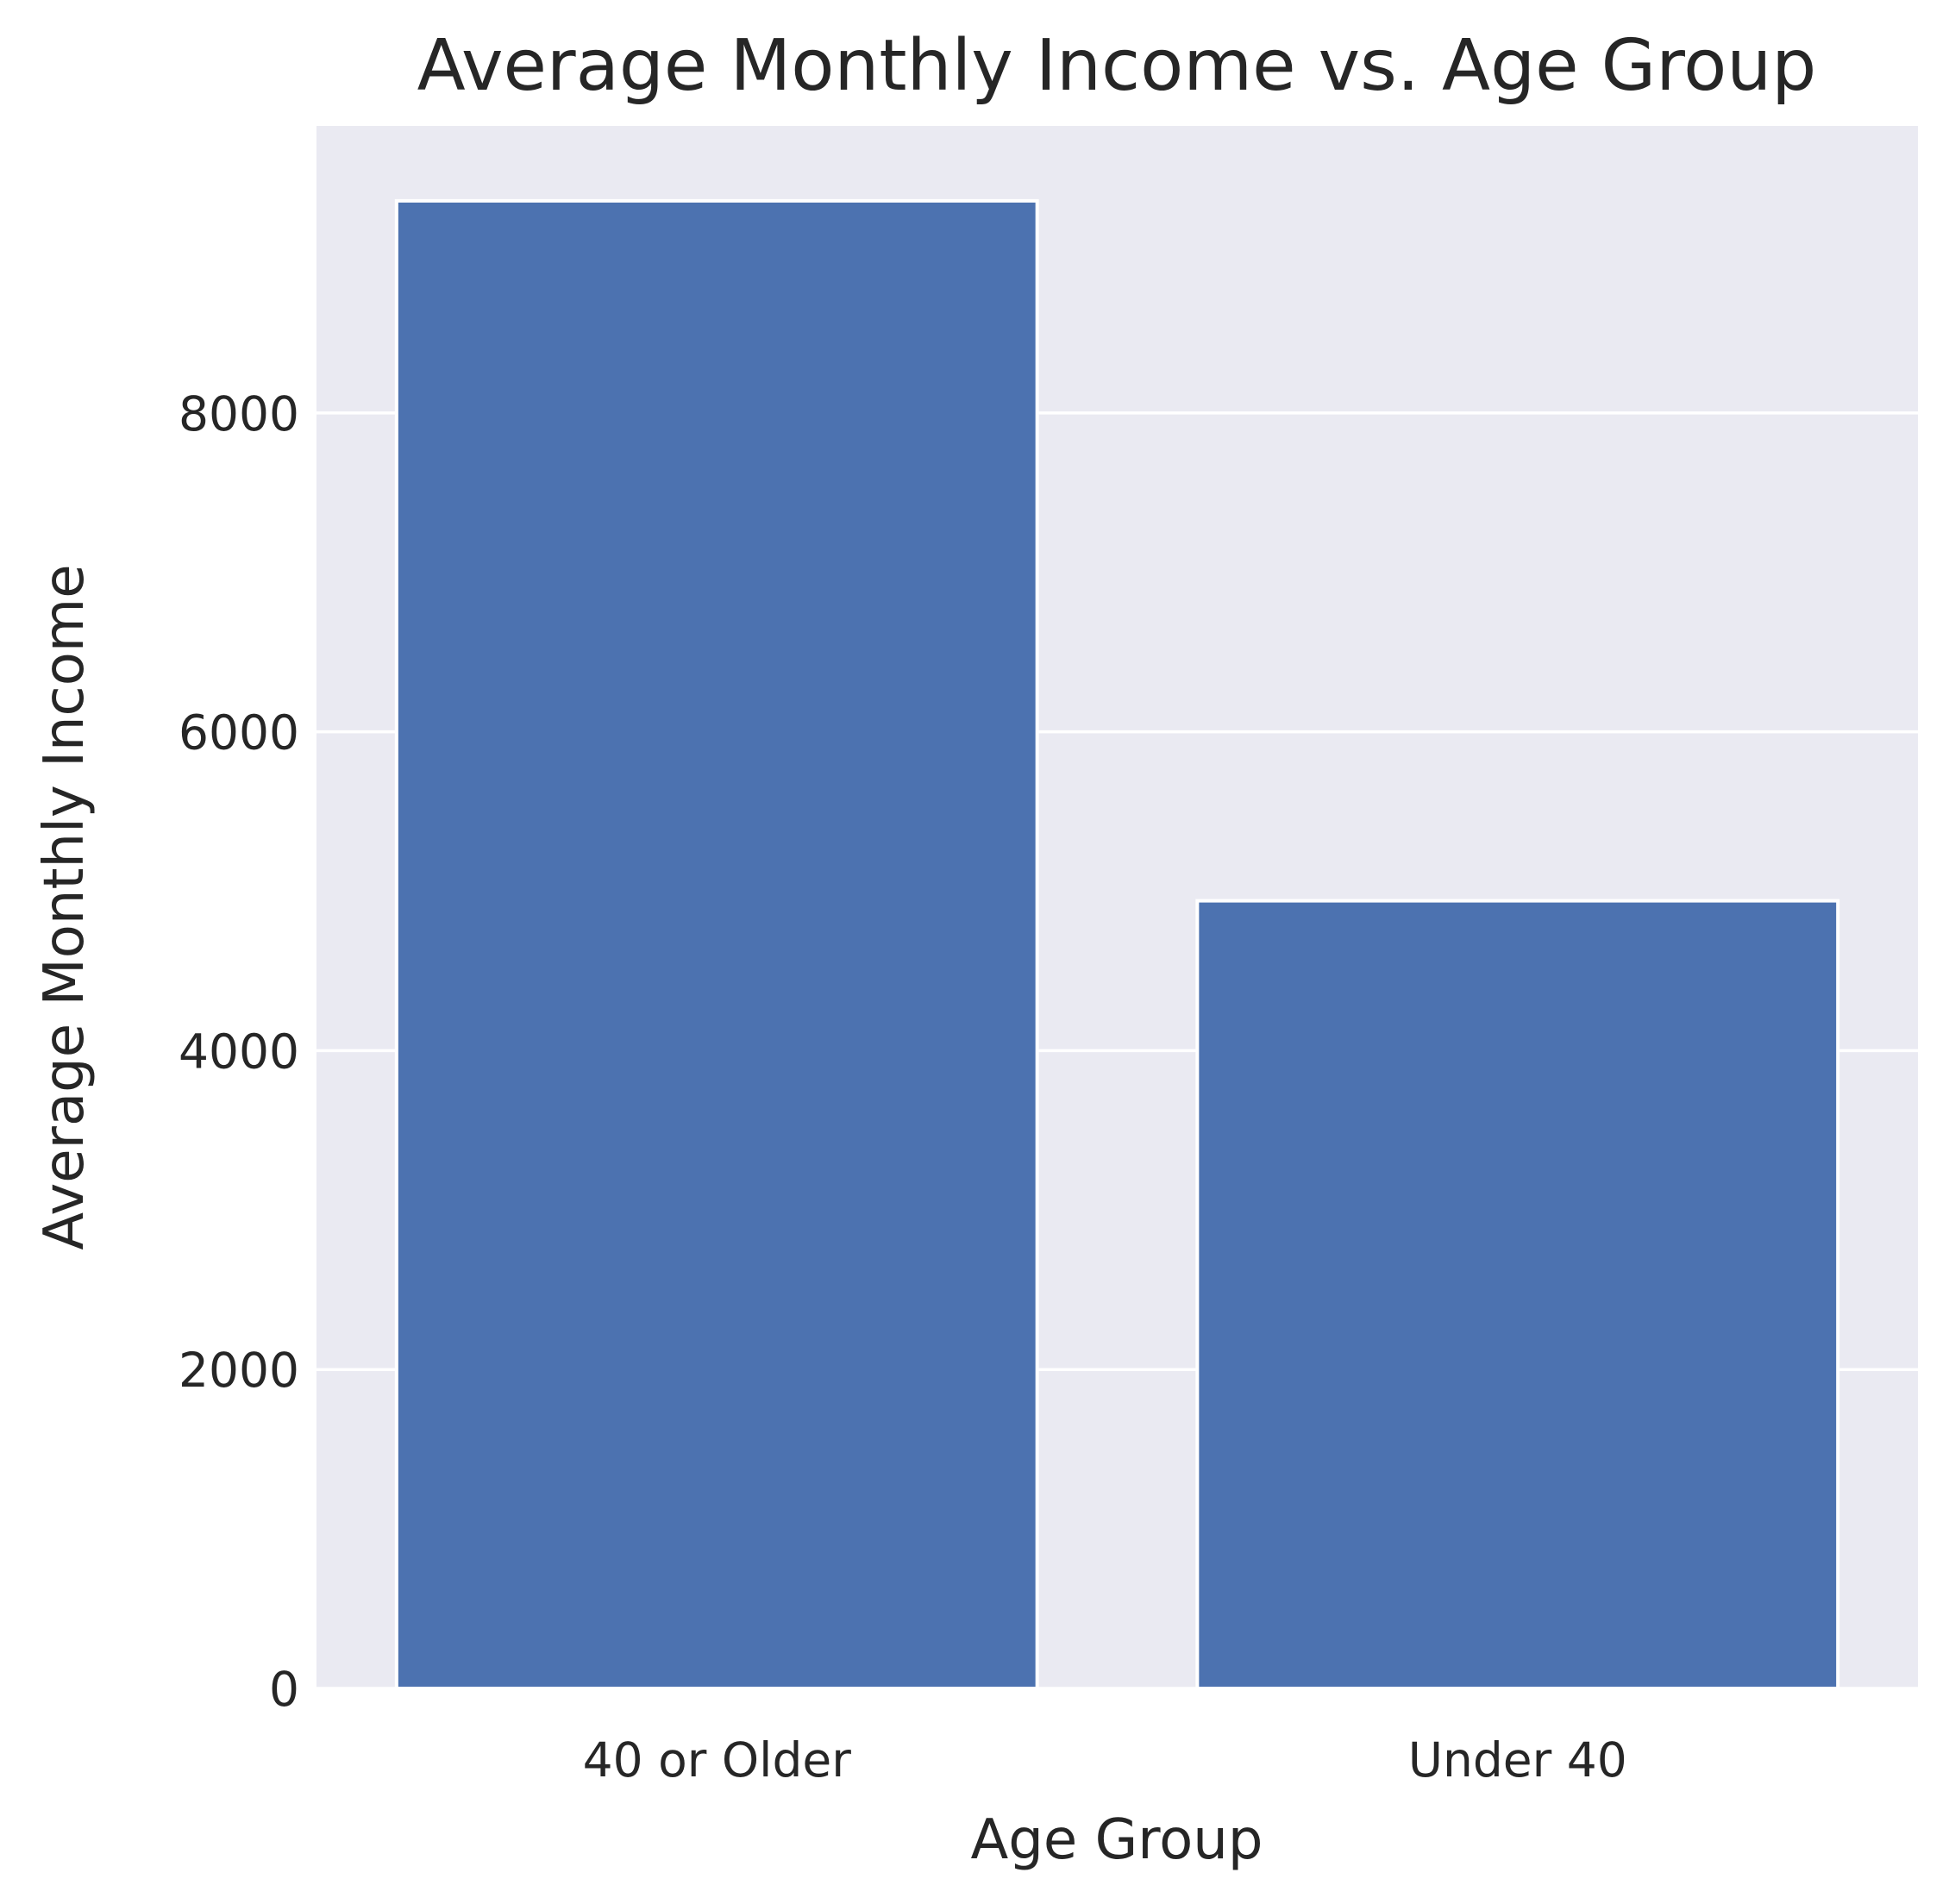 The height and width of the screenshot is (1904, 1949). What do you see at coordinates (1518, 1295) in the screenshot?
I see `bar` at bounding box center [1518, 1295].